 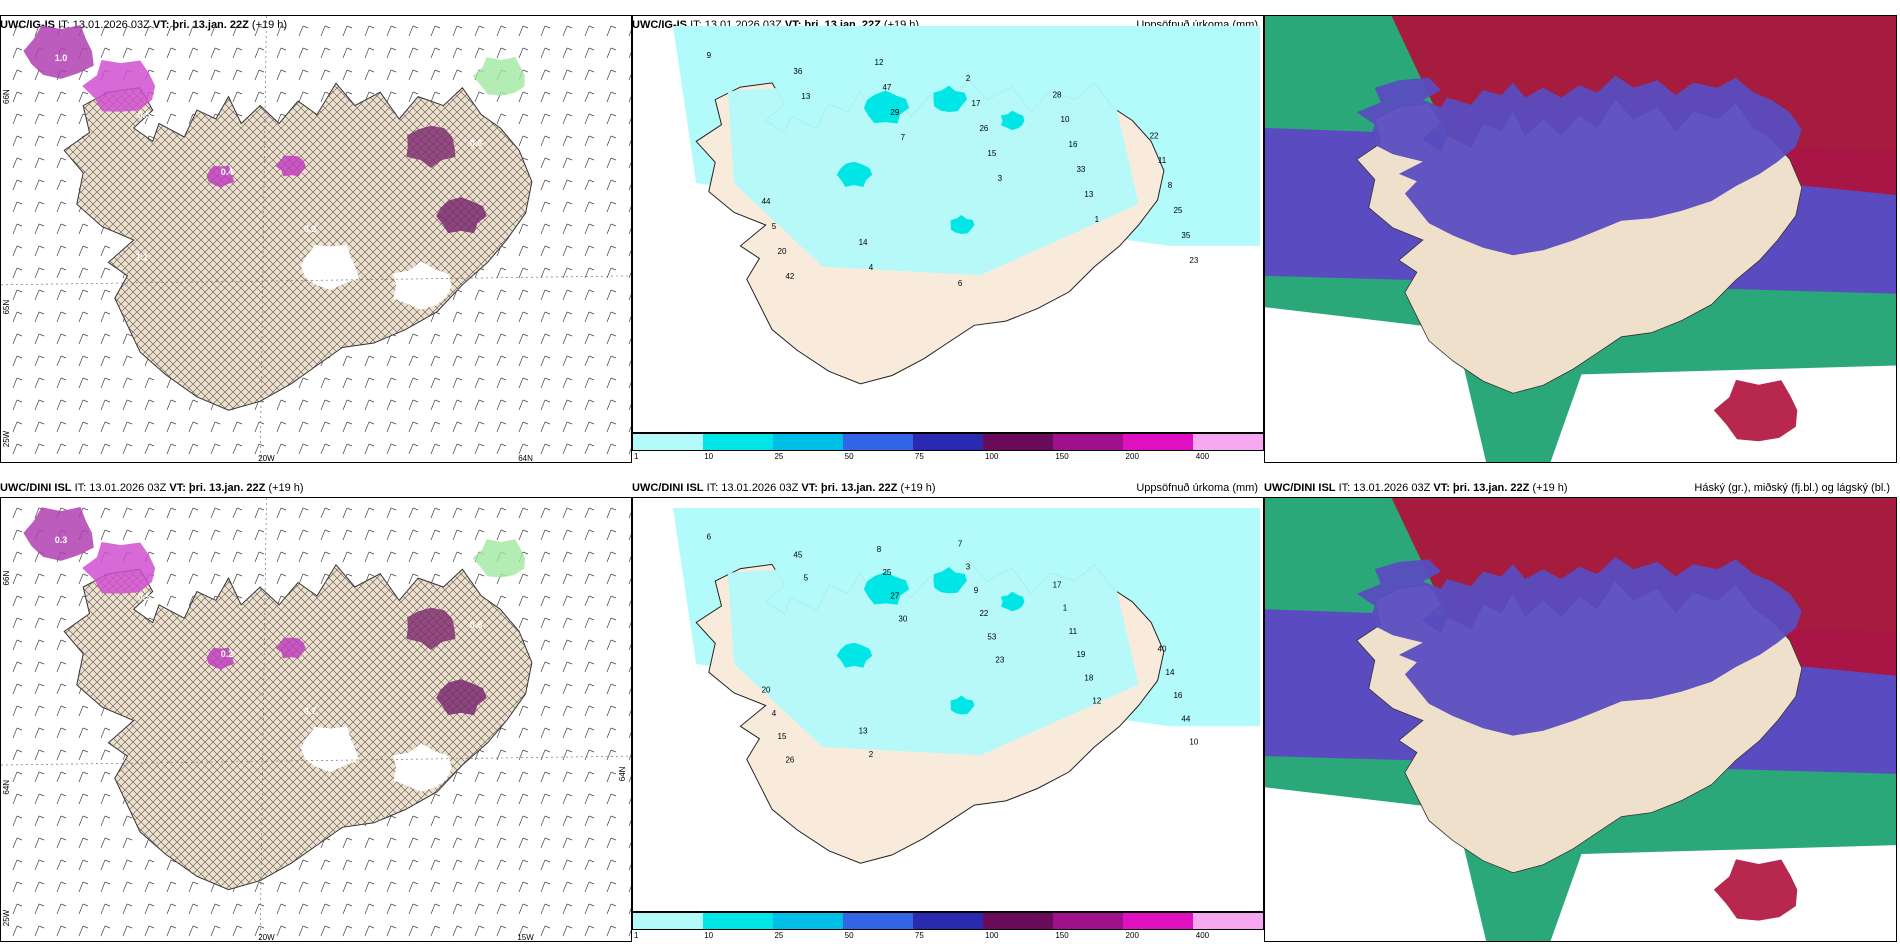 What do you see at coordinates (119, 86) in the screenshot?
I see `snow-band-nw2` at bounding box center [119, 86].